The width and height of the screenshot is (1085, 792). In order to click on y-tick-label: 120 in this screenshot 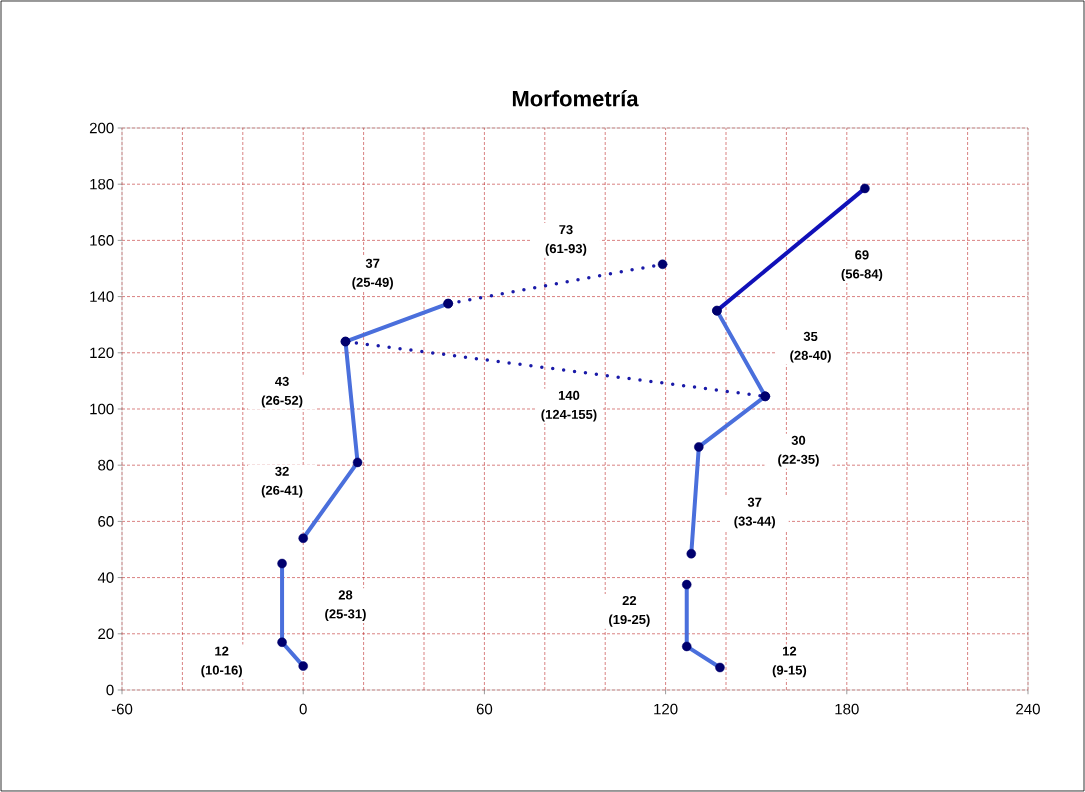, I will do `click(102, 353)`.